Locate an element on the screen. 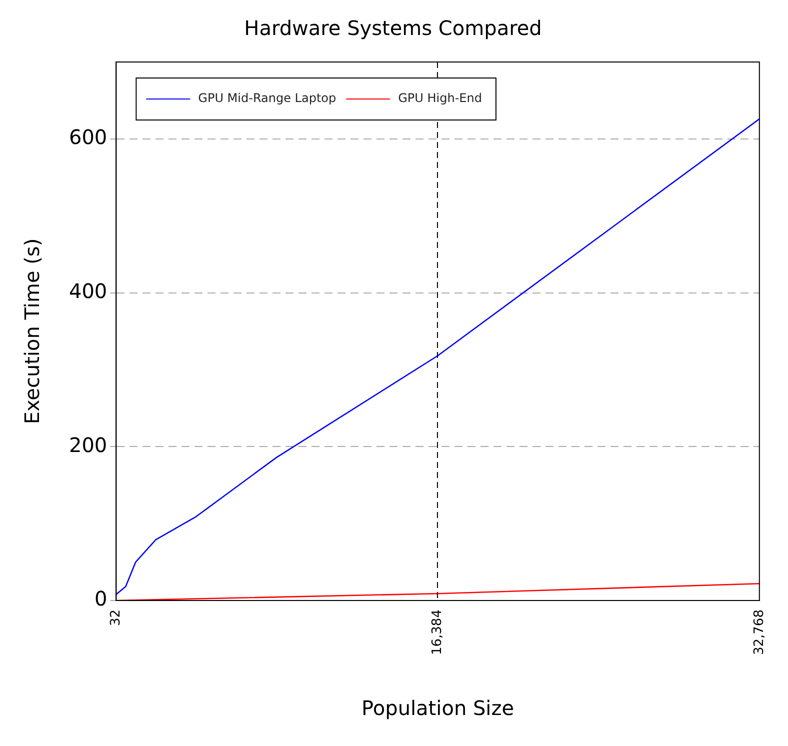 The width and height of the screenshot is (788, 746). x-tick-label: 32 is located at coordinates (116, 618).